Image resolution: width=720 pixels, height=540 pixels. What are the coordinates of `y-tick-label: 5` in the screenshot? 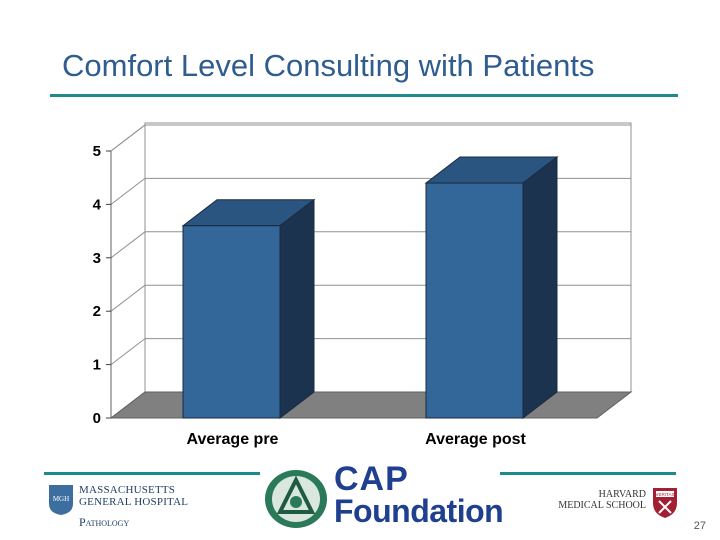 It's located at (97, 151).